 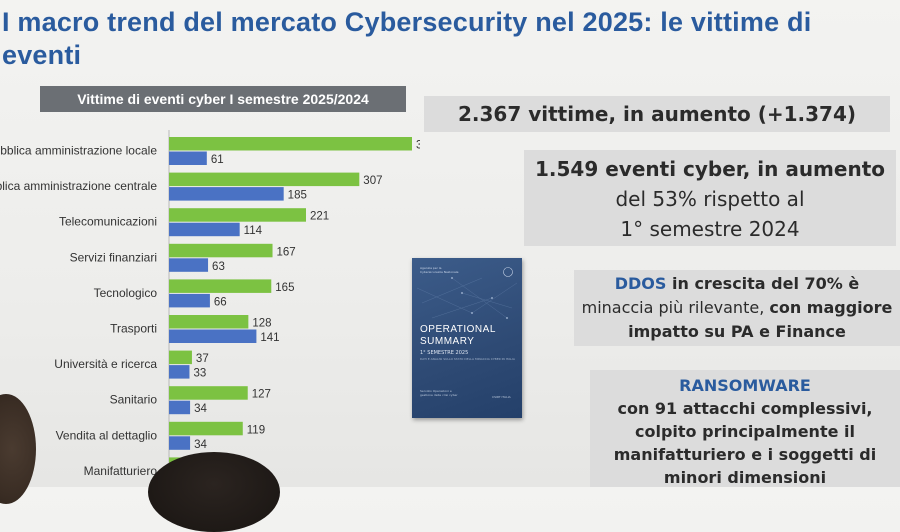 What do you see at coordinates (199, 374) in the screenshot?
I see `bar-value-label: 33` at bounding box center [199, 374].